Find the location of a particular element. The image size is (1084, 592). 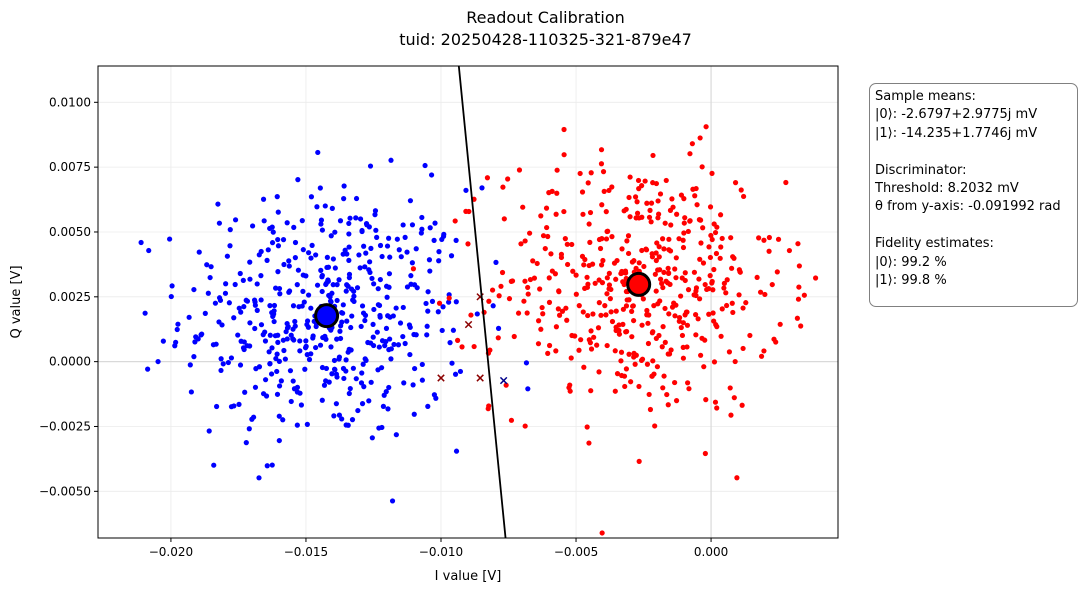

chart-subtitle: tuid: 20250428-110325-321-879e47 is located at coordinates (545, 39).